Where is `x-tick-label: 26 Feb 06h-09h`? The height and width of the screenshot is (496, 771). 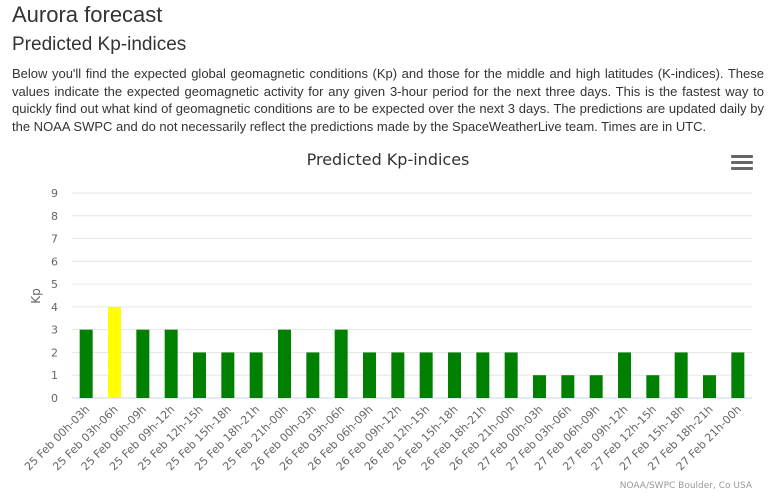
x-tick-label: 26 Feb 06h-09h is located at coordinates (340, 438).